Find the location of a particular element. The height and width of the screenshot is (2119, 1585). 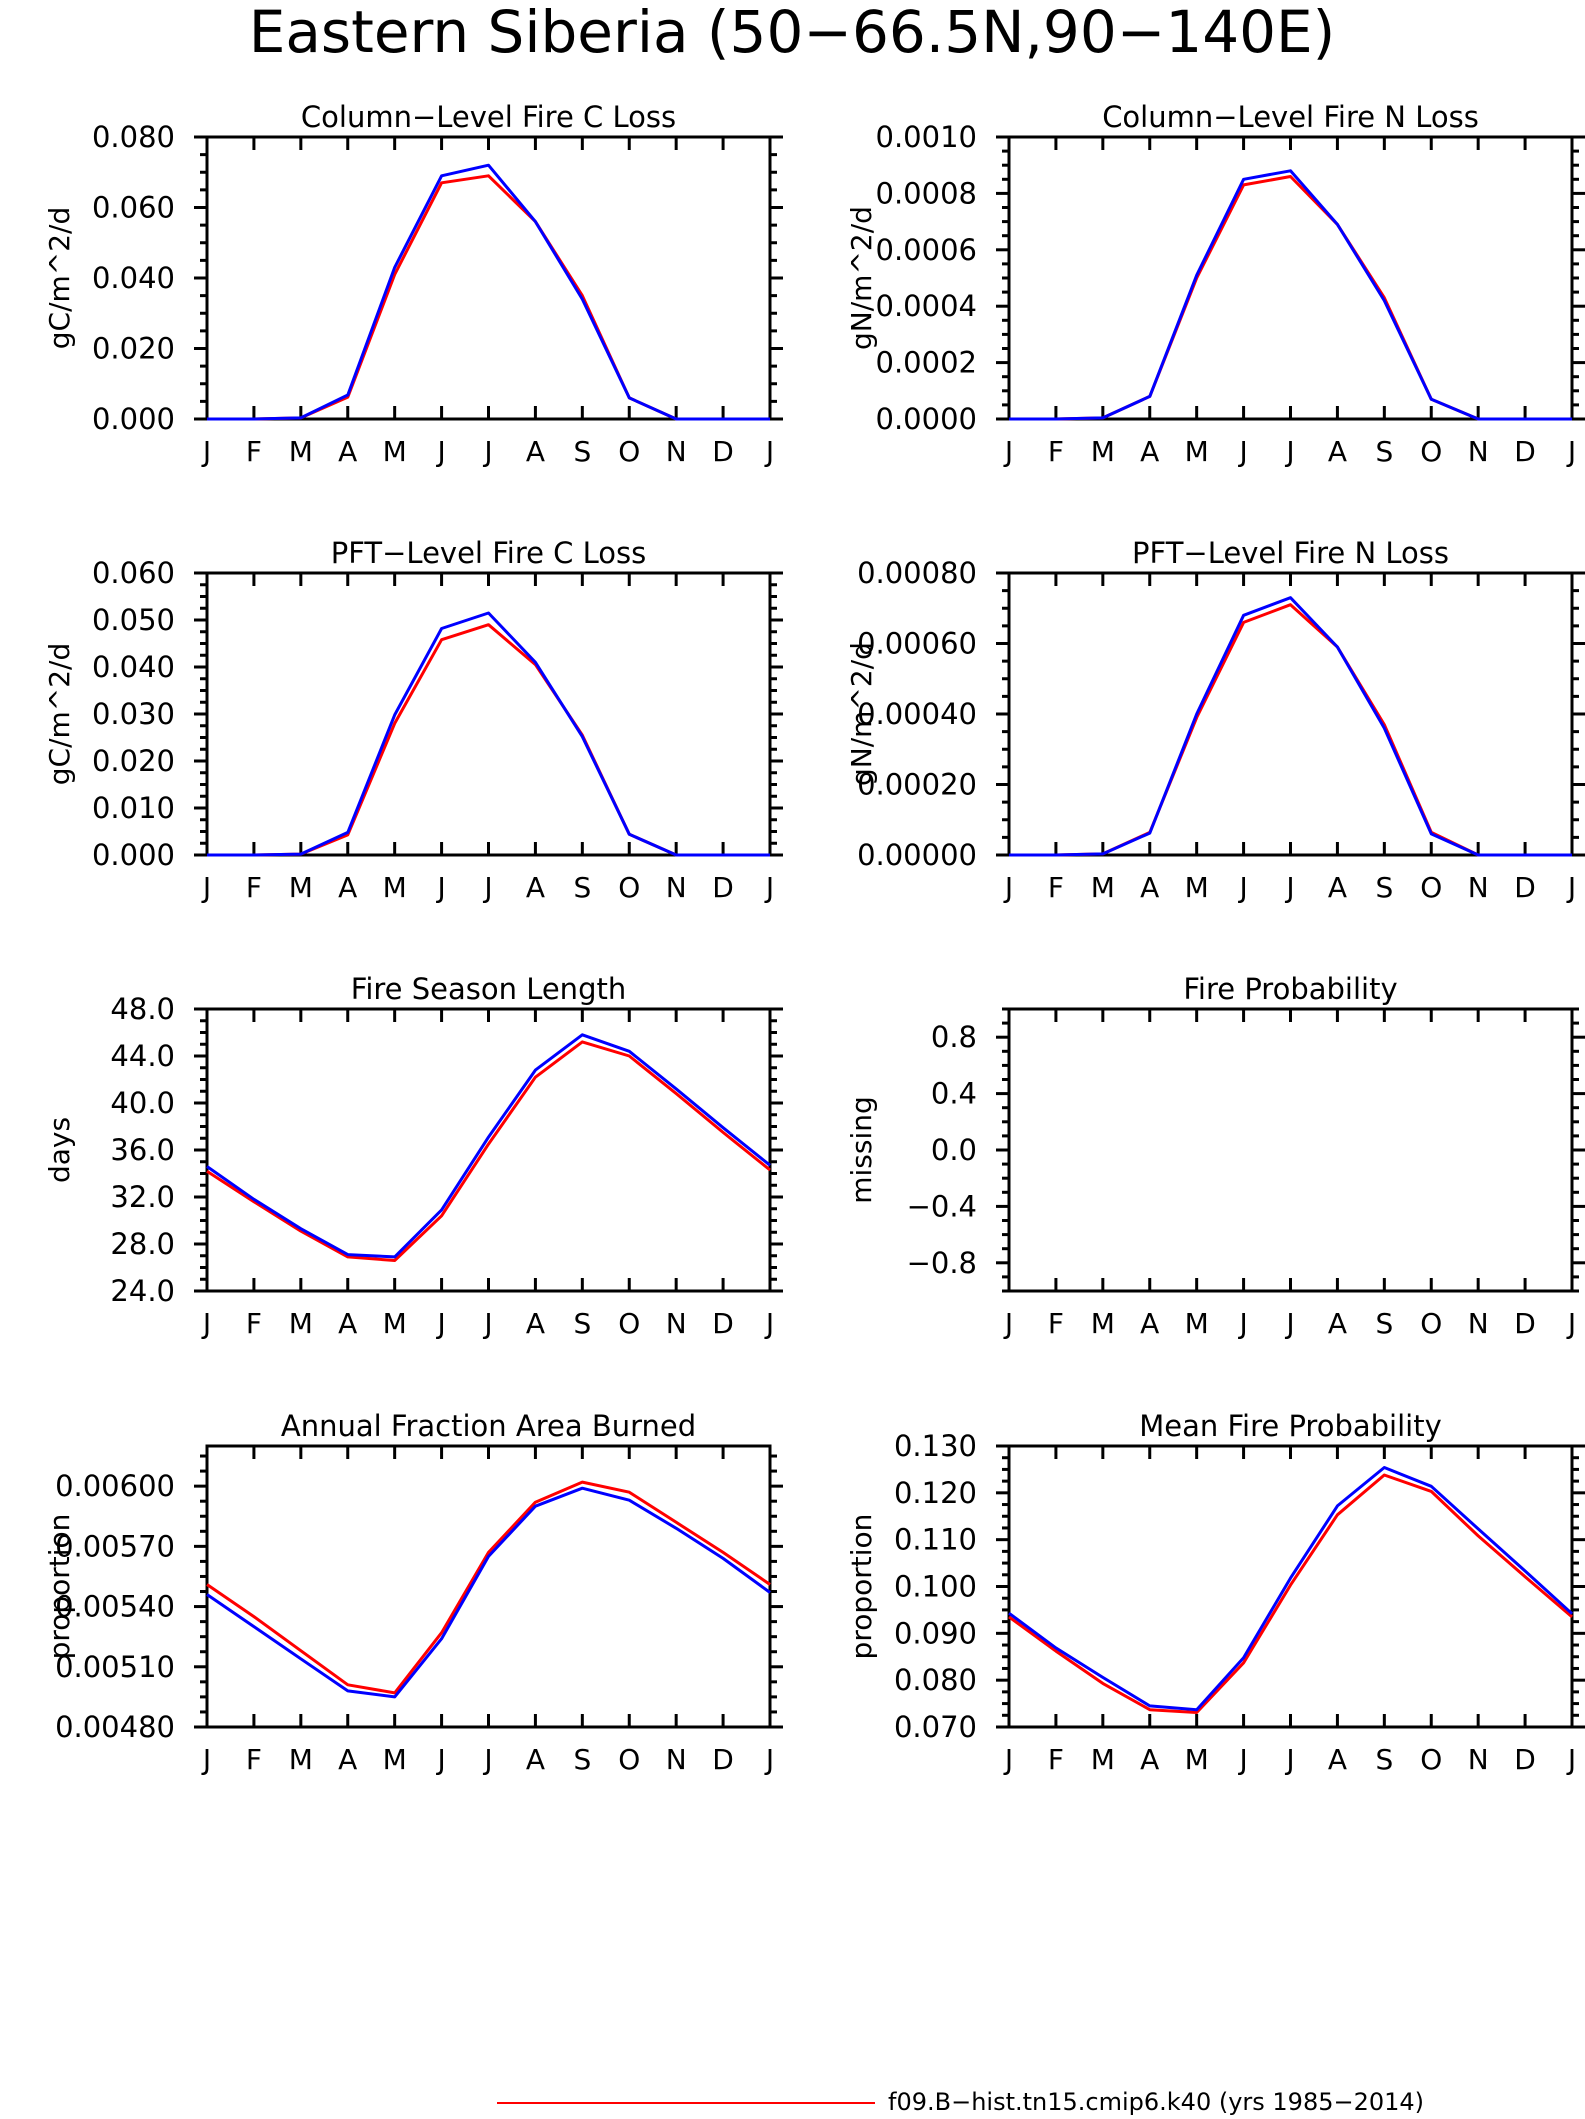

y-tick-label: 0.00480 is located at coordinates (115, 1727).